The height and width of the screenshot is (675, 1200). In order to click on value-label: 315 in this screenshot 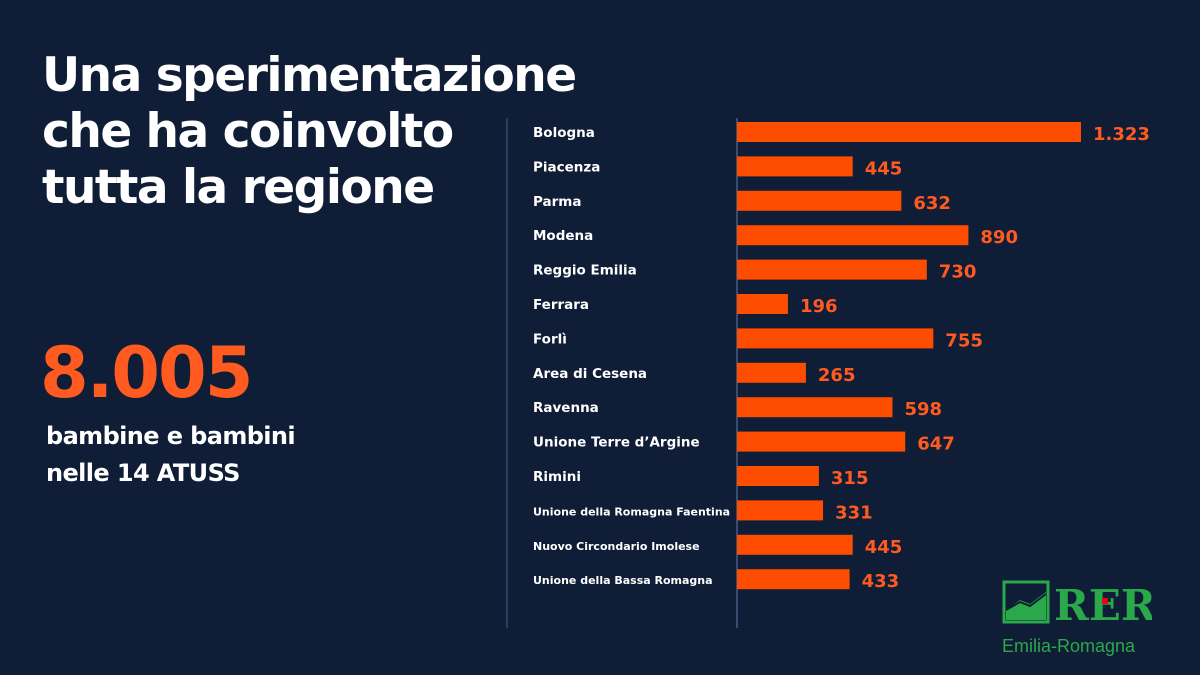, I will do `click(850, 478)`.